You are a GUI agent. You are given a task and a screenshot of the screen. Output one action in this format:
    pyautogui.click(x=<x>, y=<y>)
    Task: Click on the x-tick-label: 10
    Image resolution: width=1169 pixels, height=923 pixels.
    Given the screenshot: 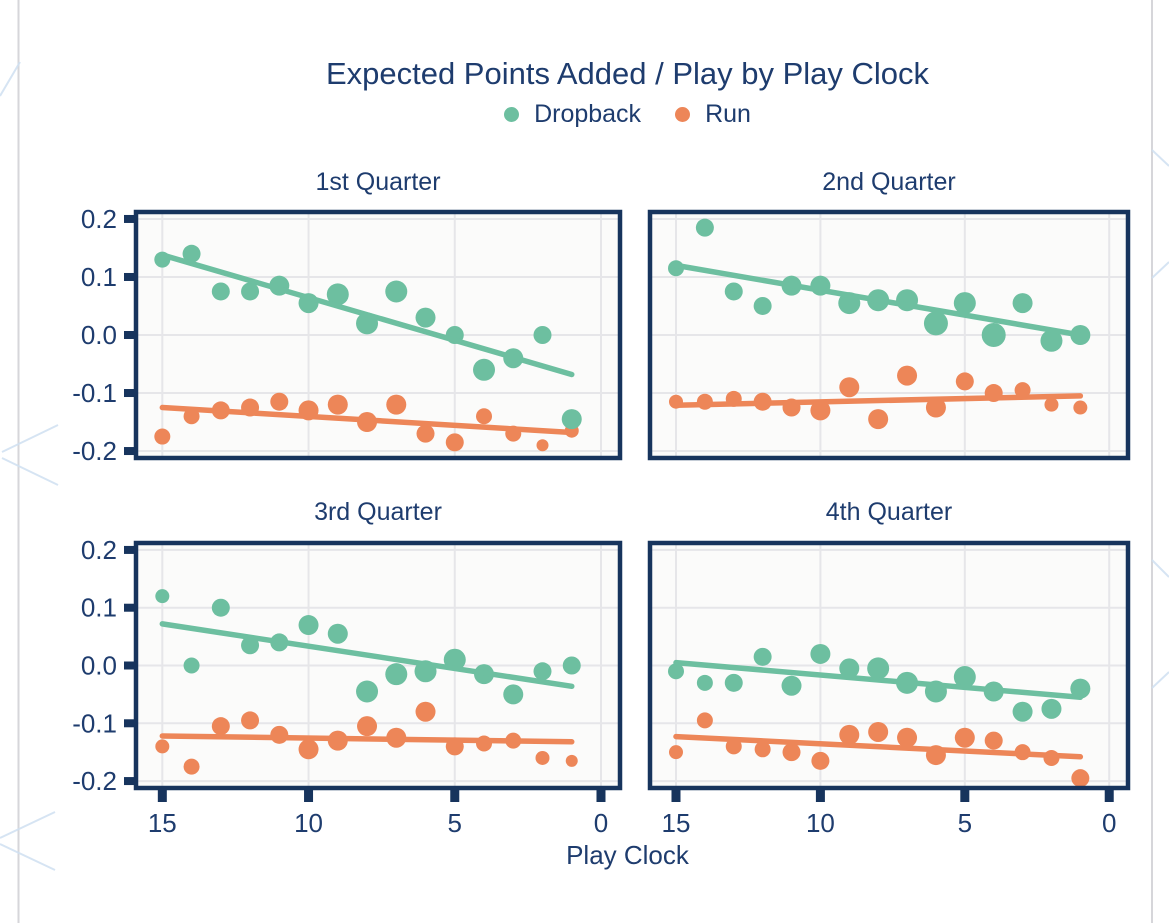 What is the action you would take?
    pyautogui.click(x=308, y=823)
    